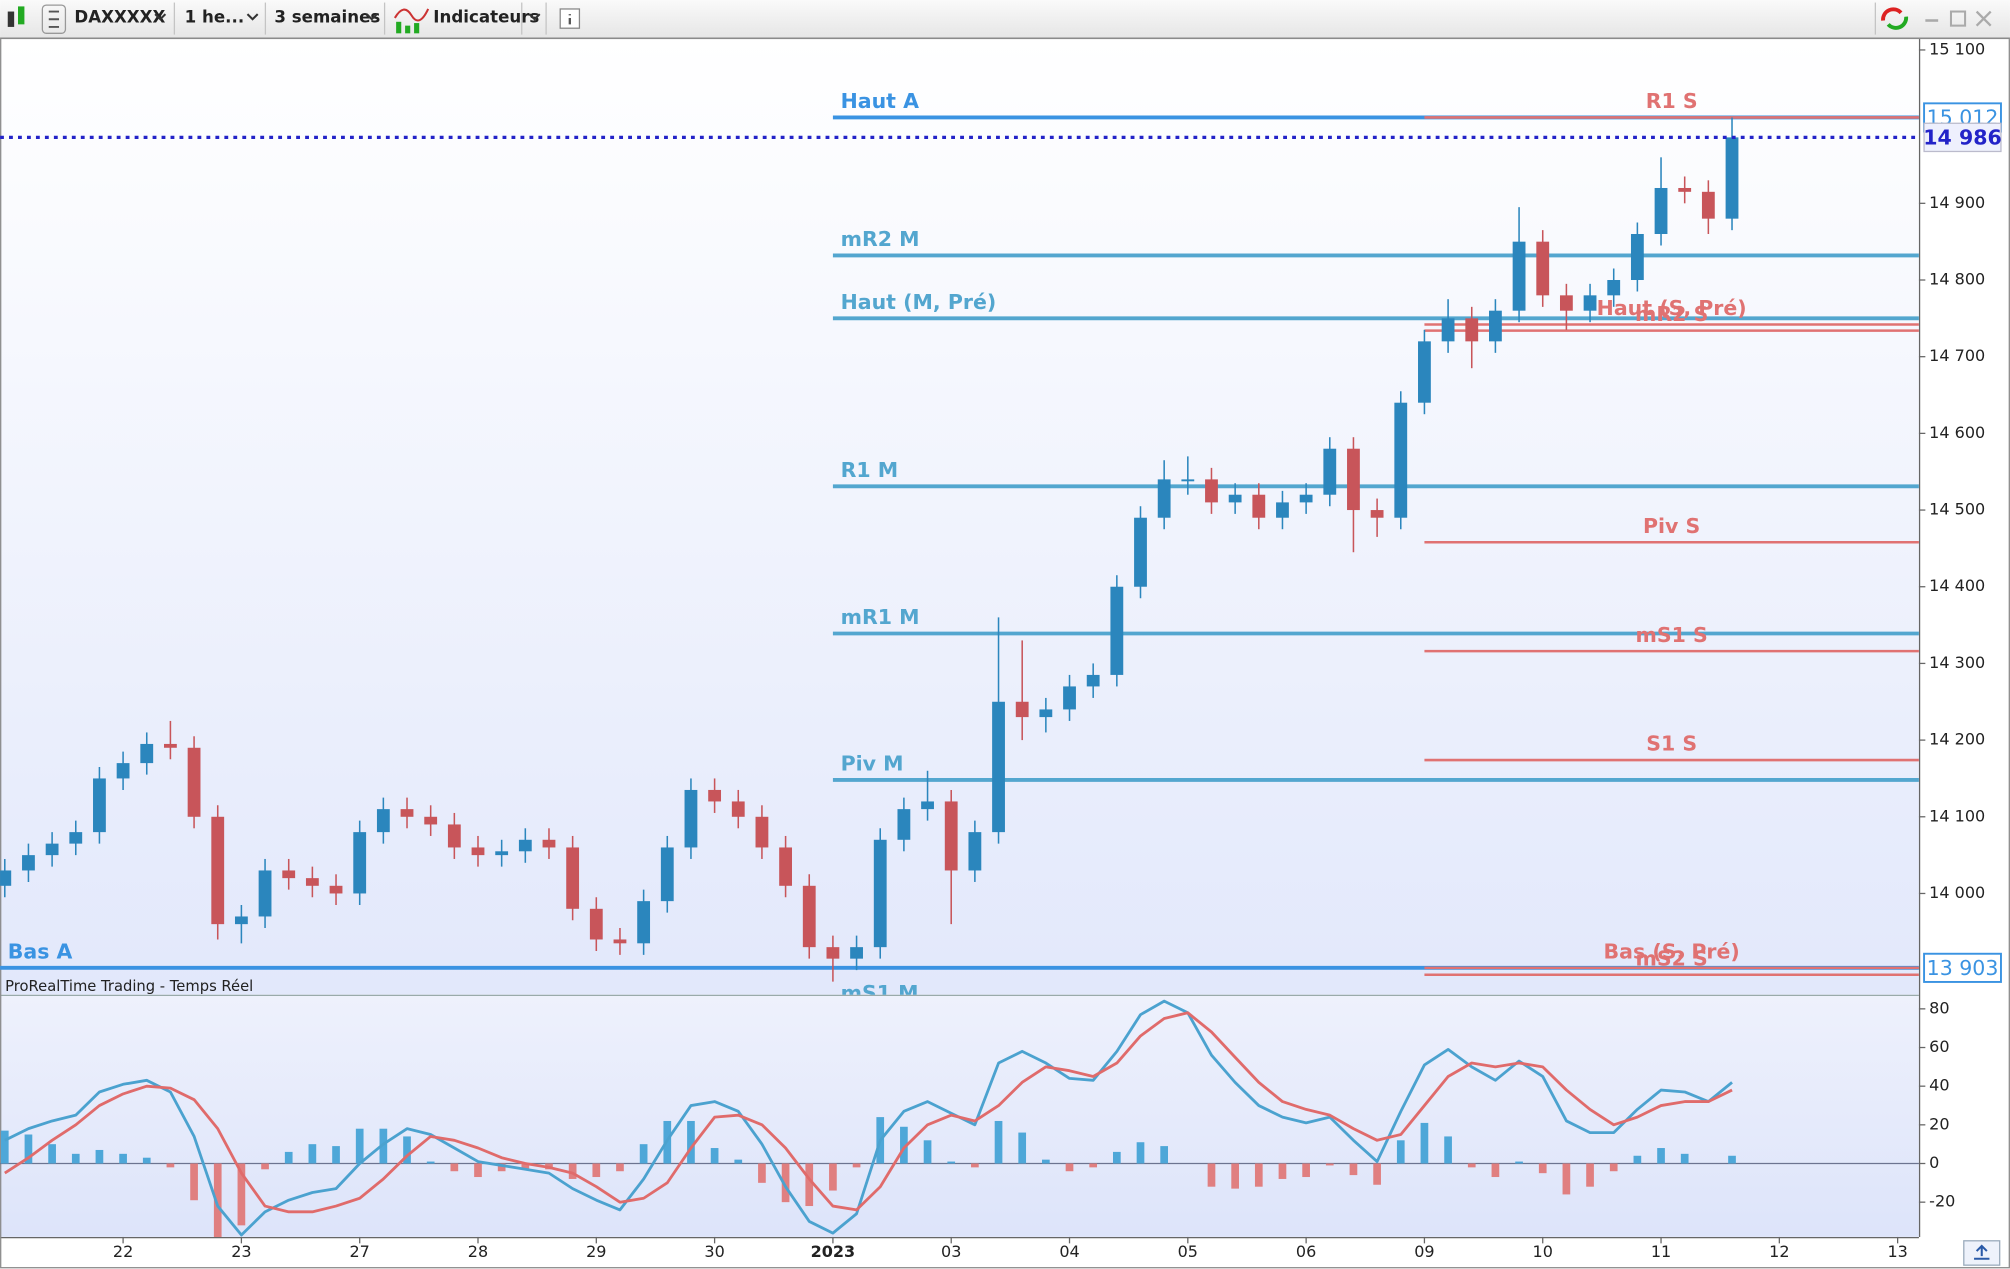 The width and height of the screenshot is (2010, 1269). Describe the element at coordinates (1958, 18) in the screenshot. I see `maximize-button` at that location.